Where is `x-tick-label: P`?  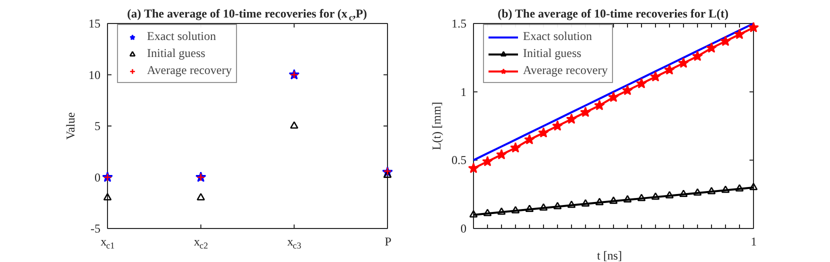
x-tick-label: P is located at coordinates (388, 241).